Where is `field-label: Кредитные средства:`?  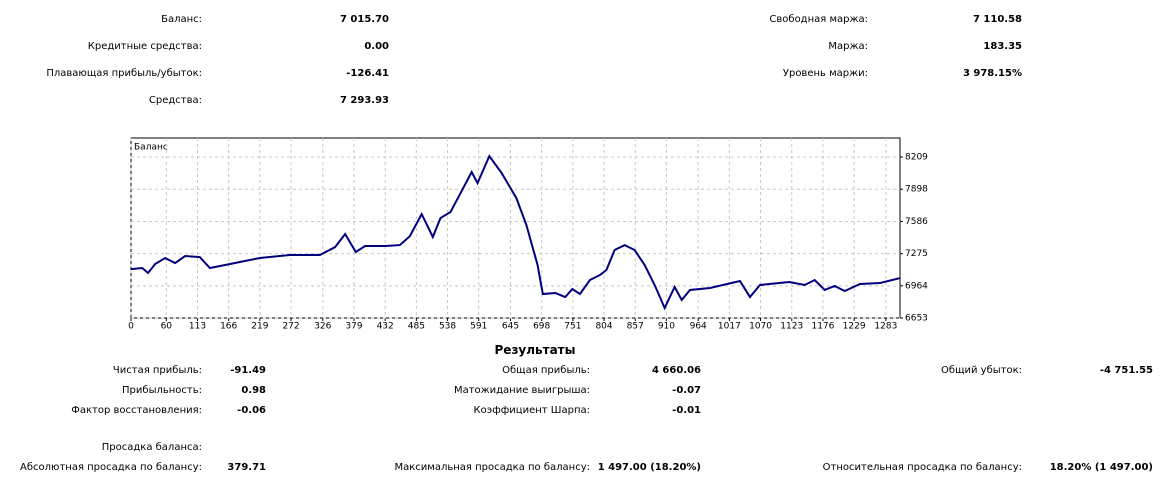 field-label: Кредитные средства: is located at coordinates (144, 46).